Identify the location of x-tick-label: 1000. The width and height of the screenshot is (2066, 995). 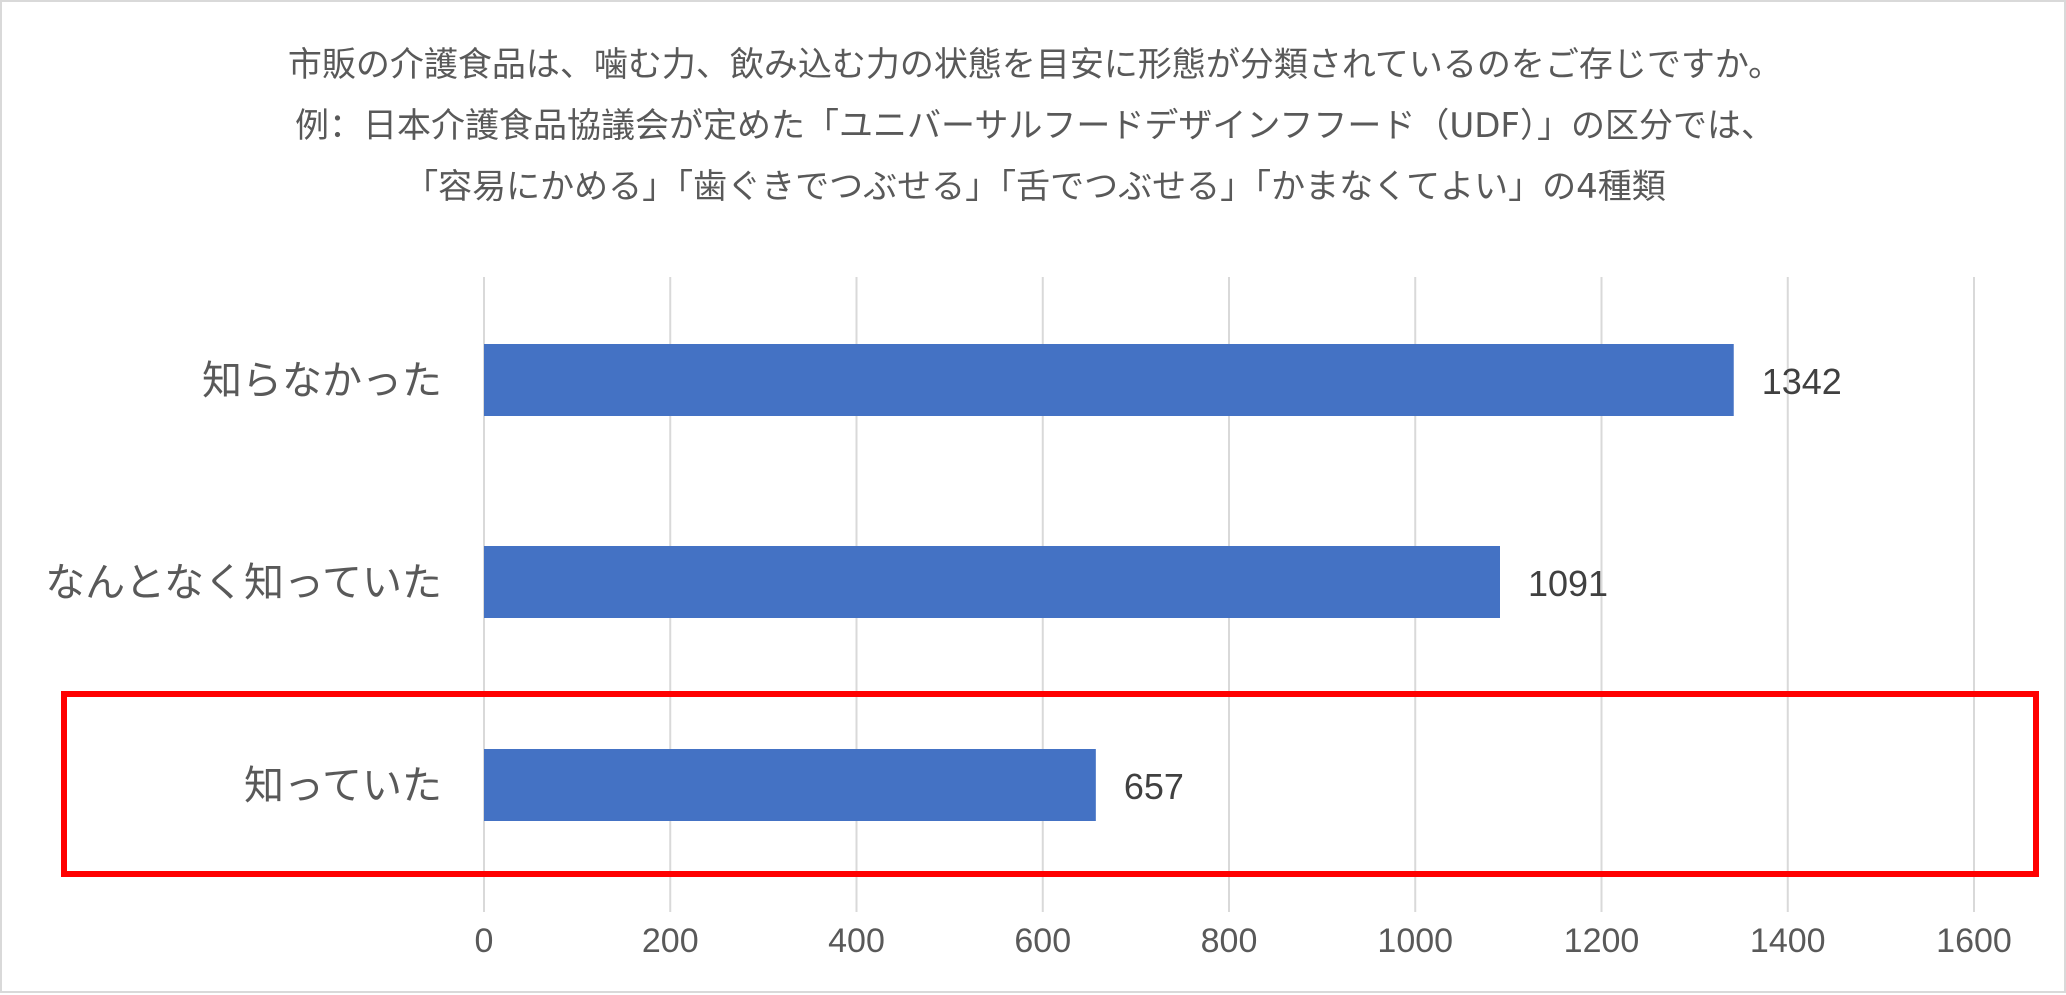
(1415, 941).